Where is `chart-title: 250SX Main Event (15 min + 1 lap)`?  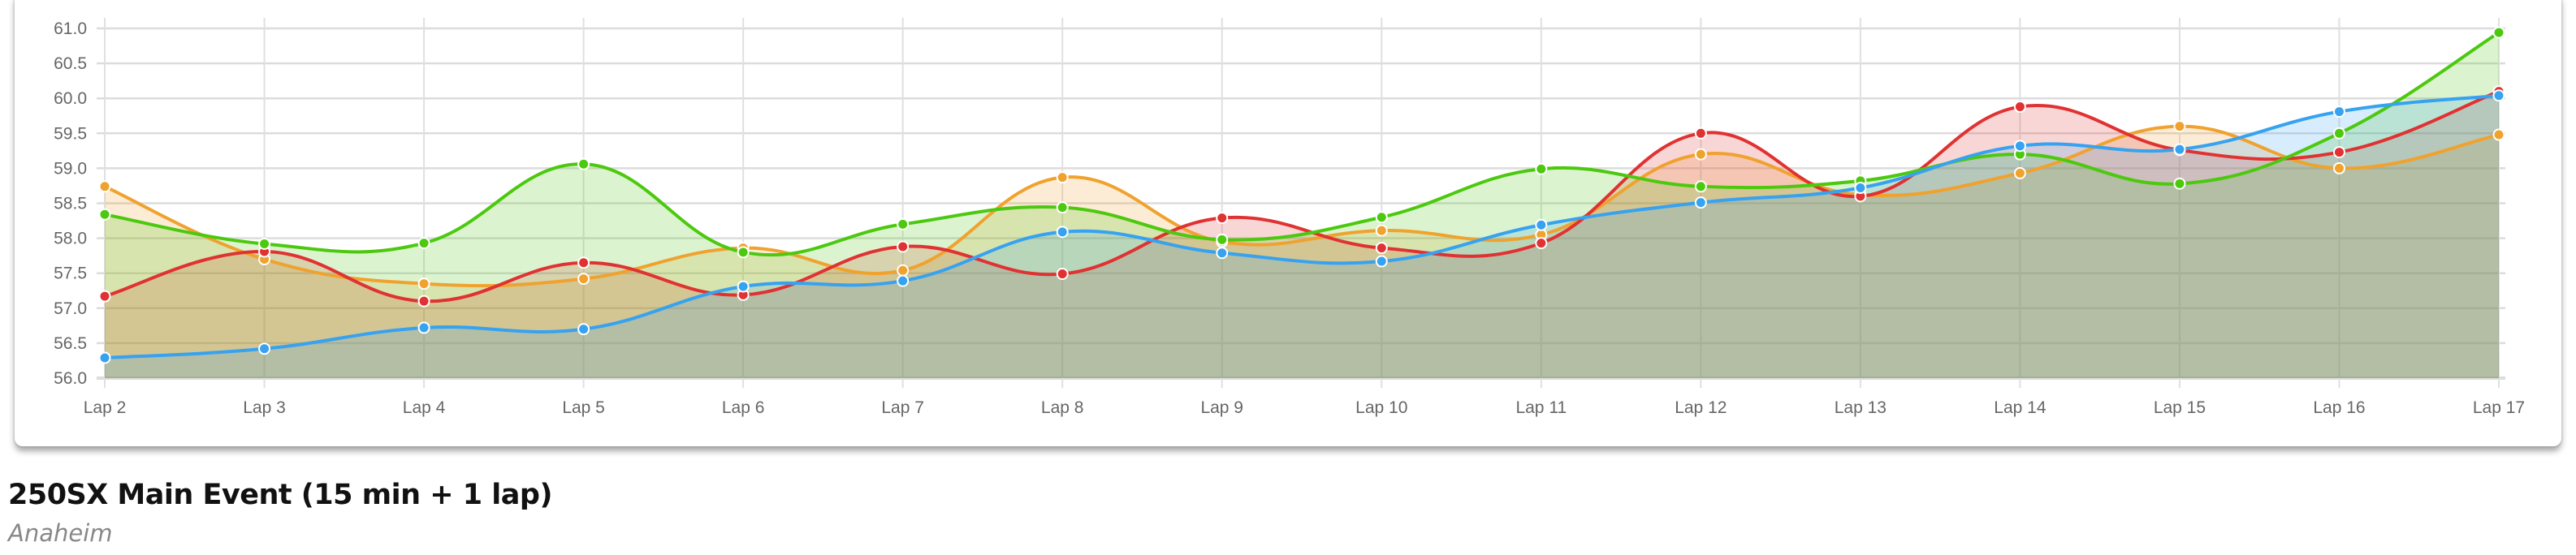 chart-title: 250SX Main Event (15 min + 1 lap) is located at coordinates (280, 495).